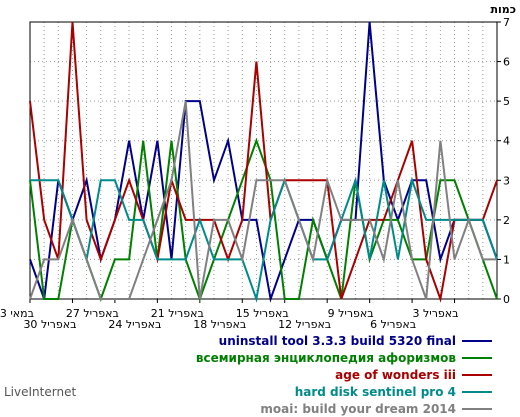  I want to click on y-tick-label: 5, so click(506, 101).